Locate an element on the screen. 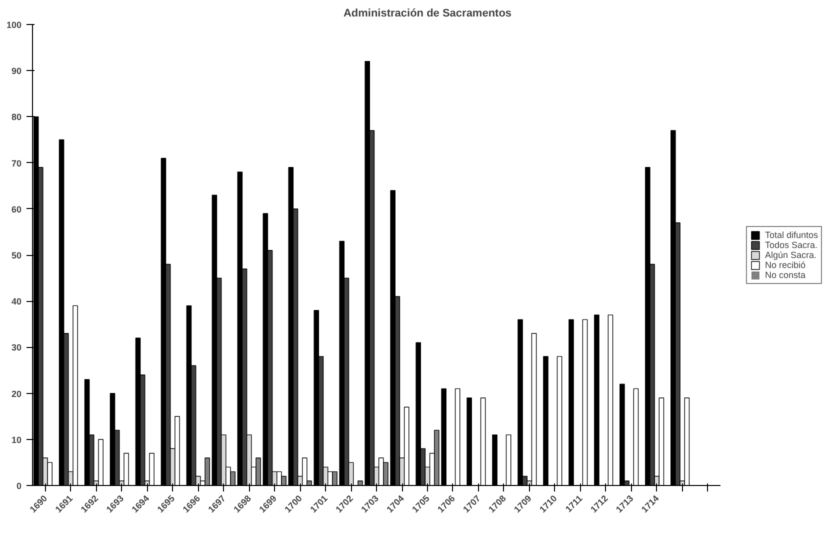  y-tick-label: 70 is located at coordinates (16, 163).